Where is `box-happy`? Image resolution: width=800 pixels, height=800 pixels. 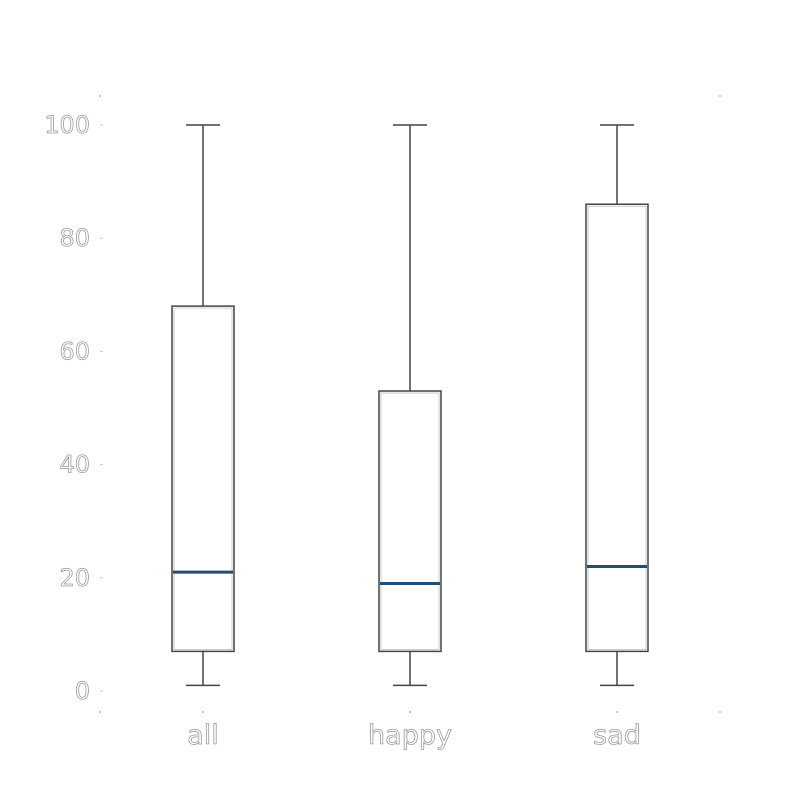
box-happy is located at coordinates (410, 405).